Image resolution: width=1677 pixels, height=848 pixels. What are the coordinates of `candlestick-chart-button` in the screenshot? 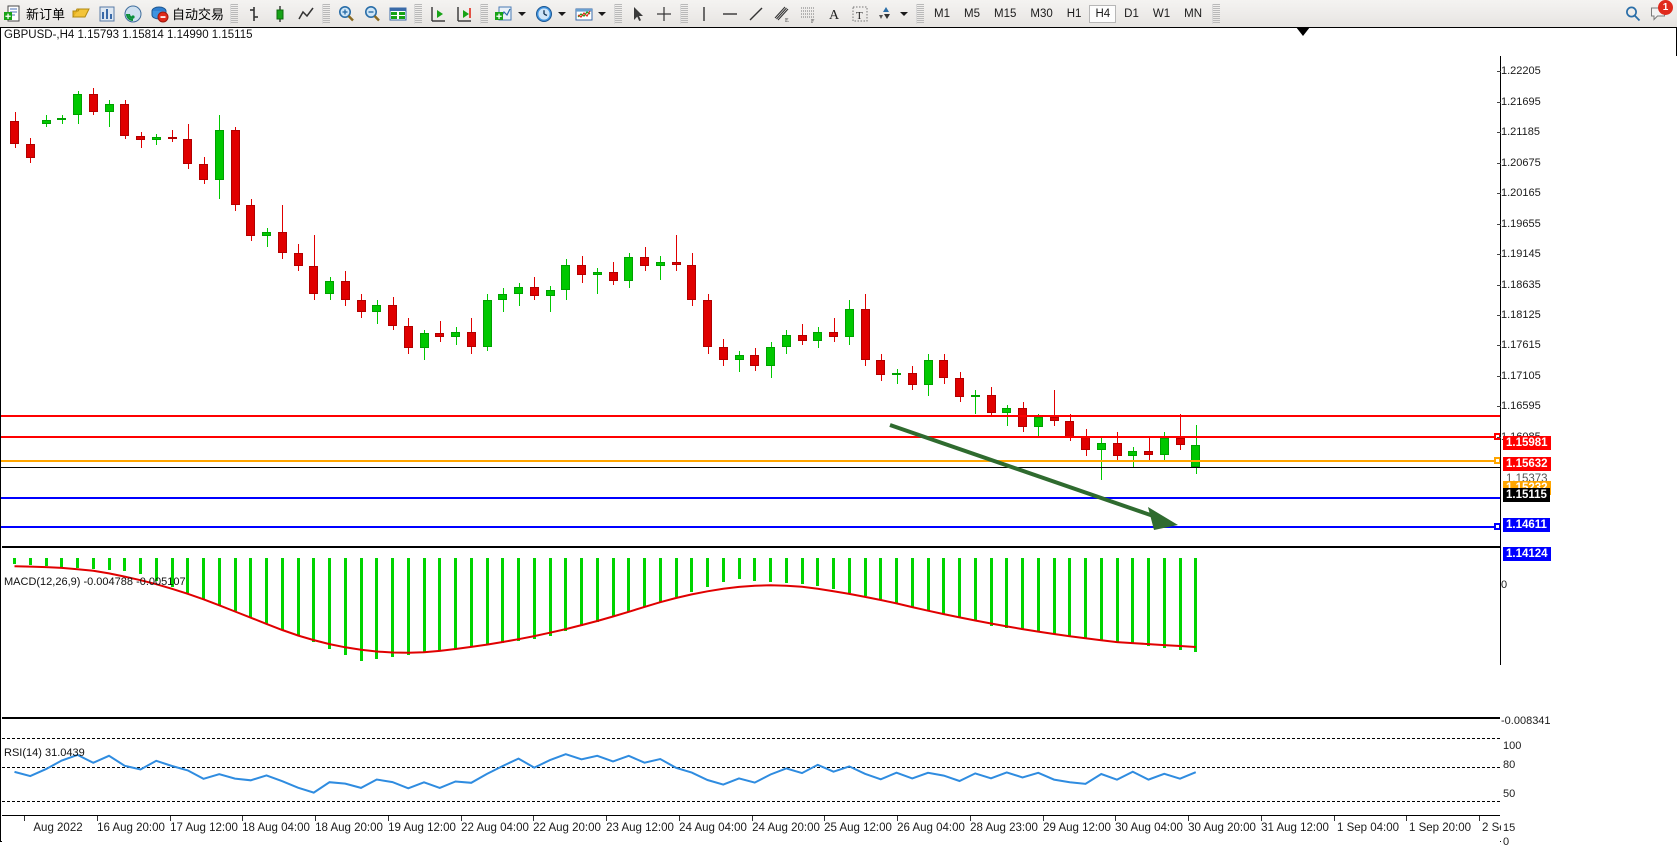 It's located at (280, 14).